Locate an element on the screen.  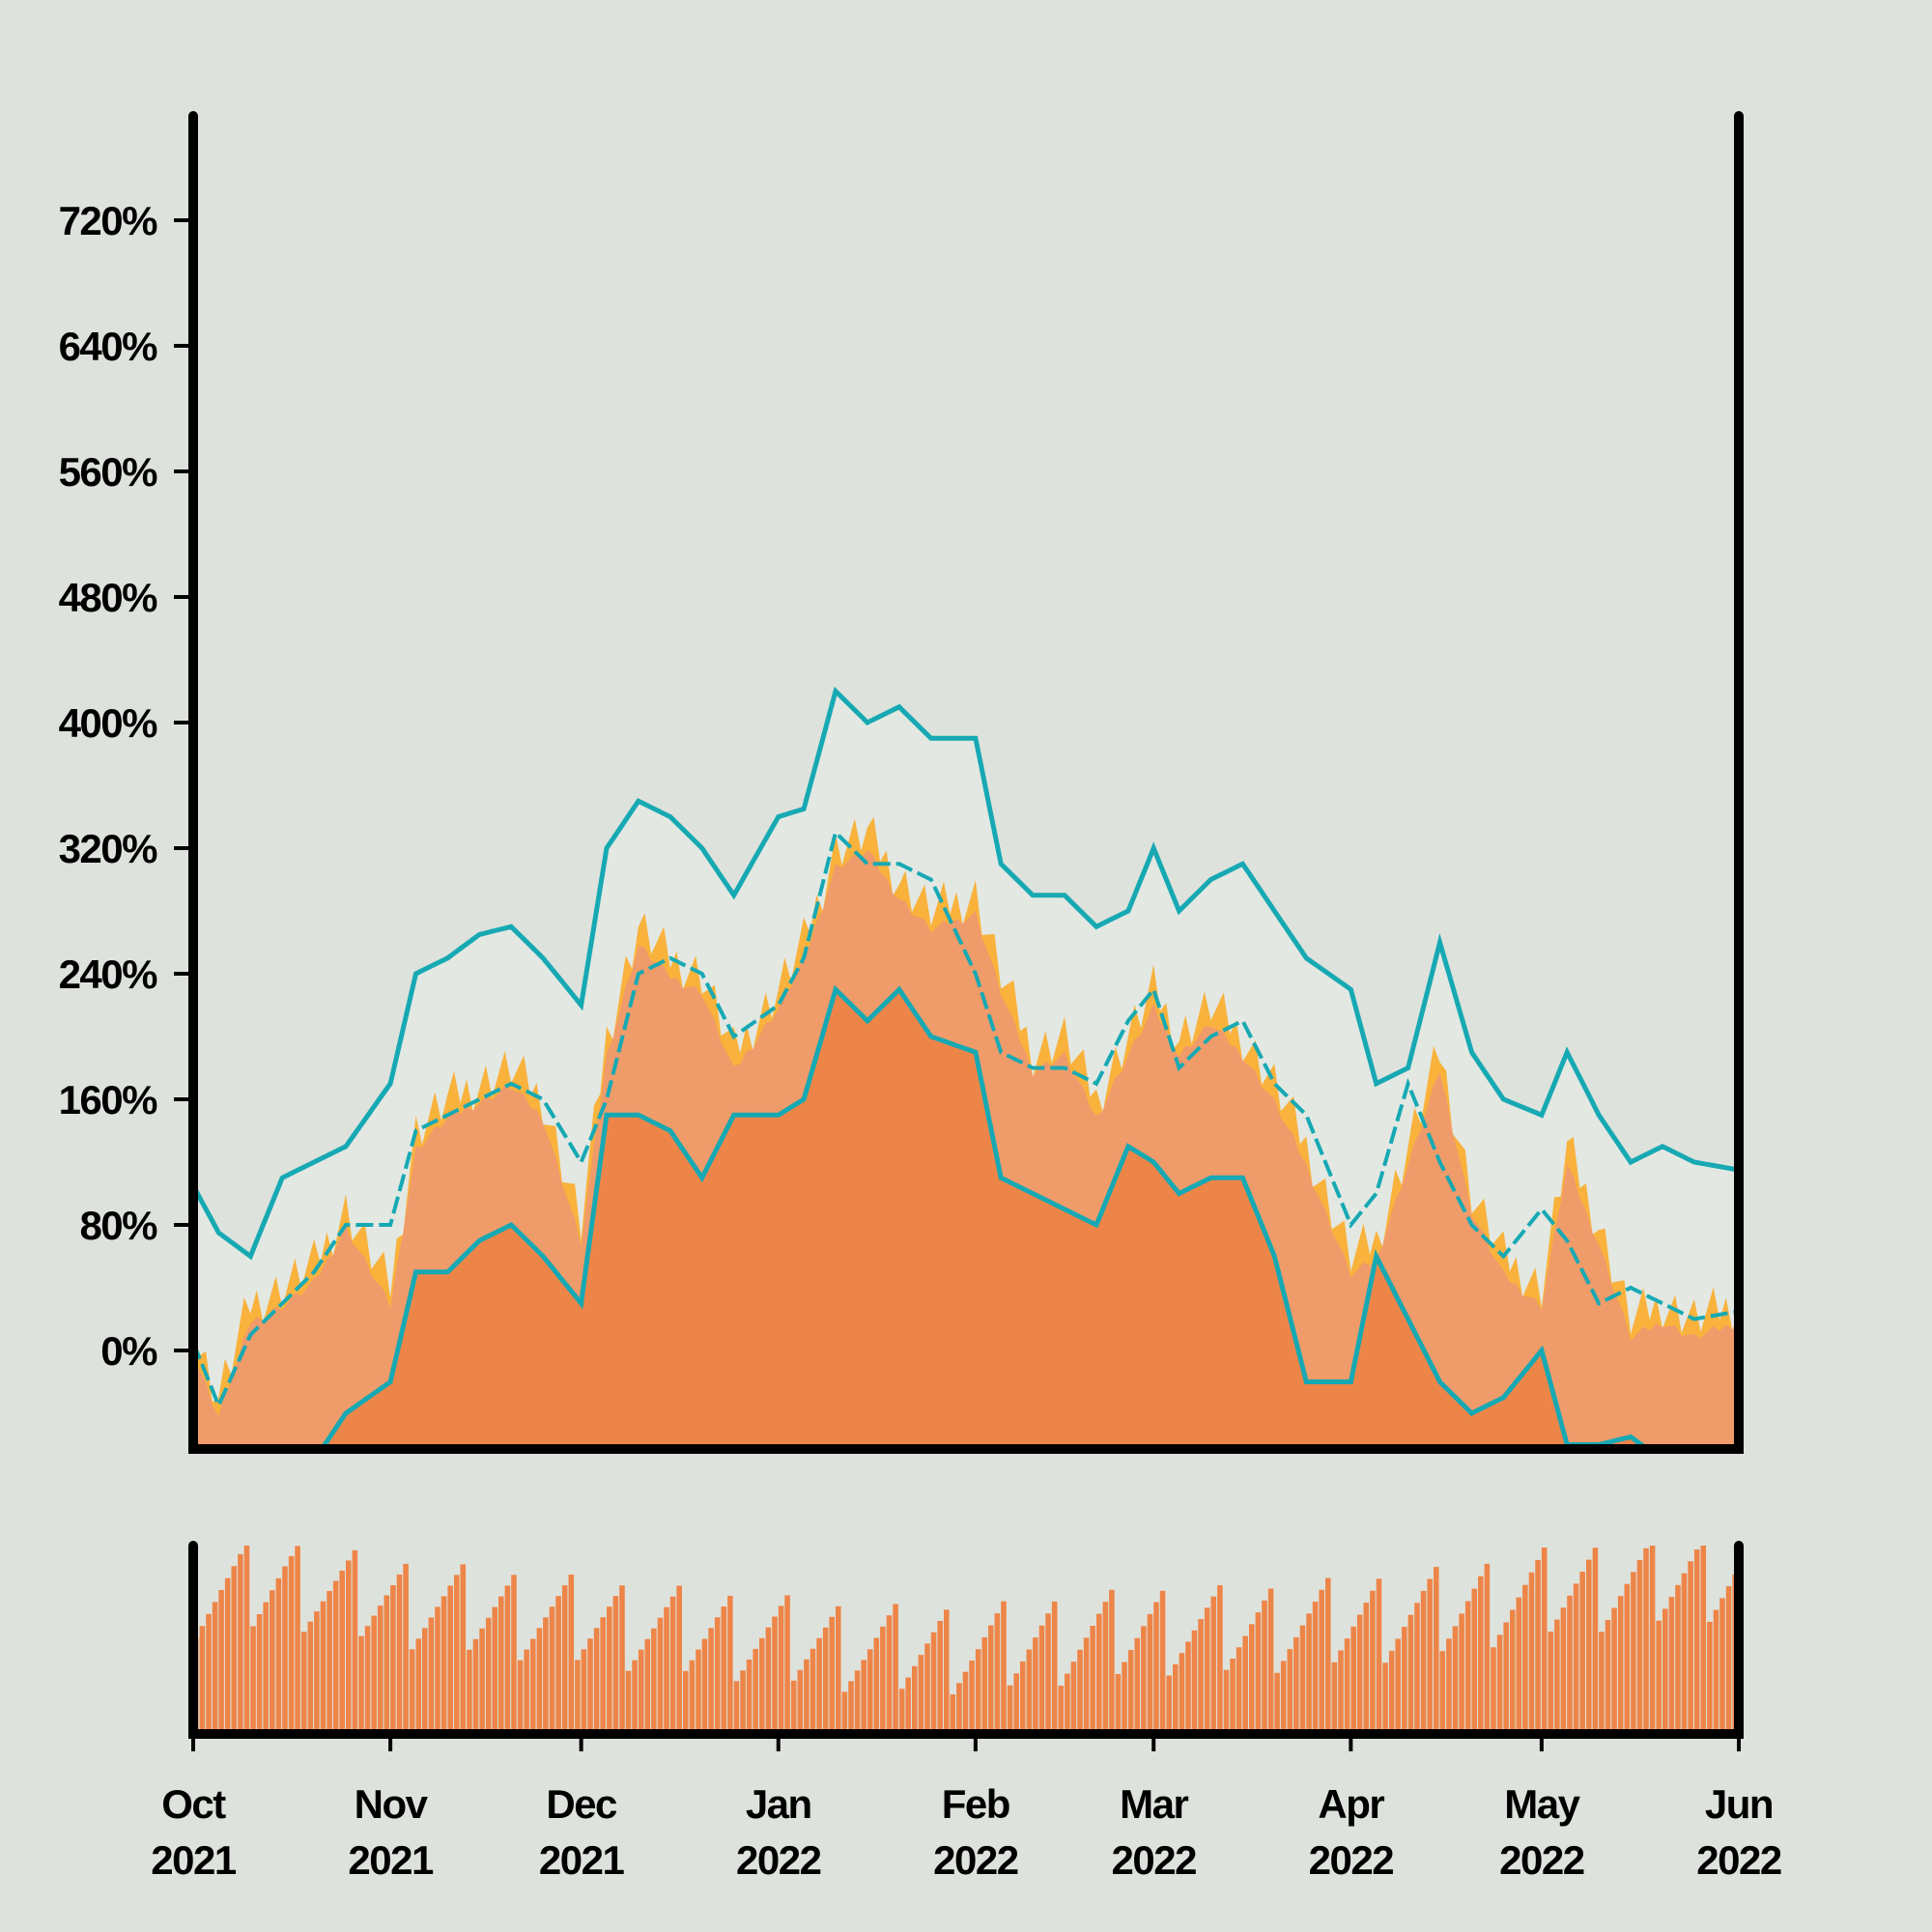
volume-plot-area is located at coordinates (965, 1640).